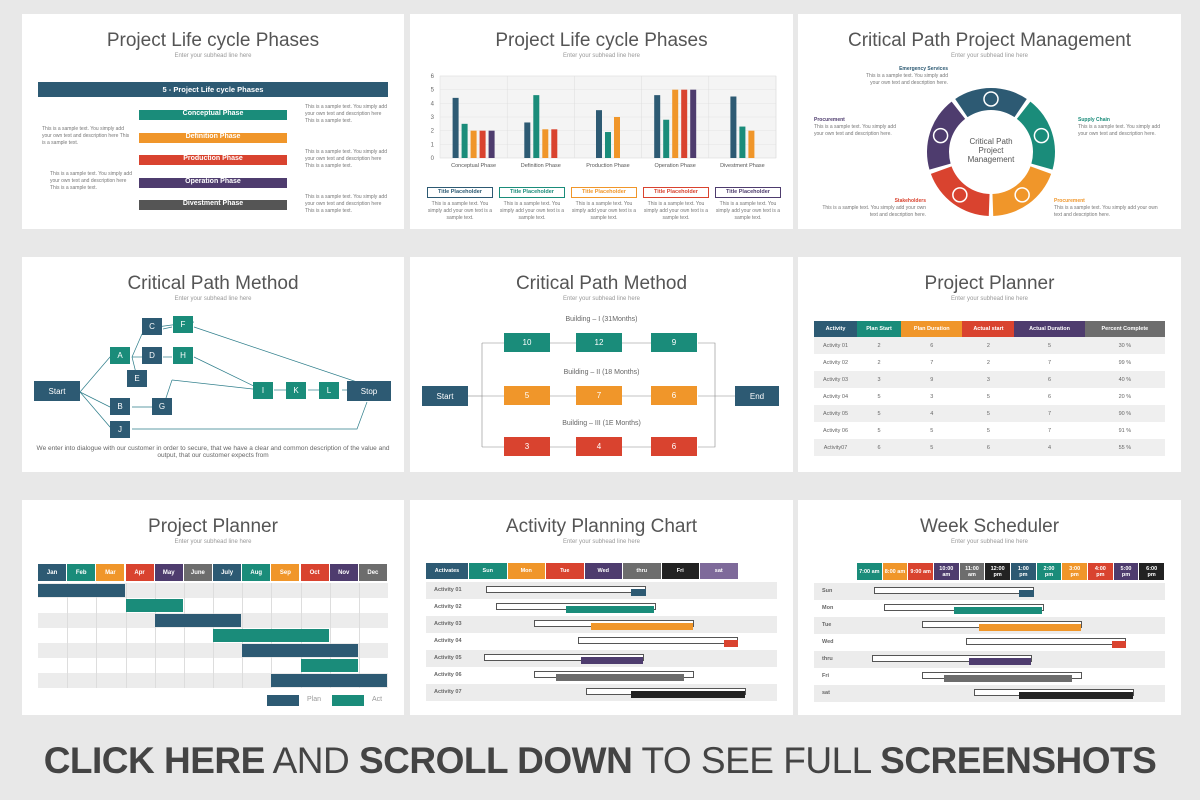 The width and height of the screenshot is (1200, 800). What do you see at coordinates (742, 166) in the screenshot?
I see `x-tick-label: Divestment Phase` at bounding box center [742, 166].